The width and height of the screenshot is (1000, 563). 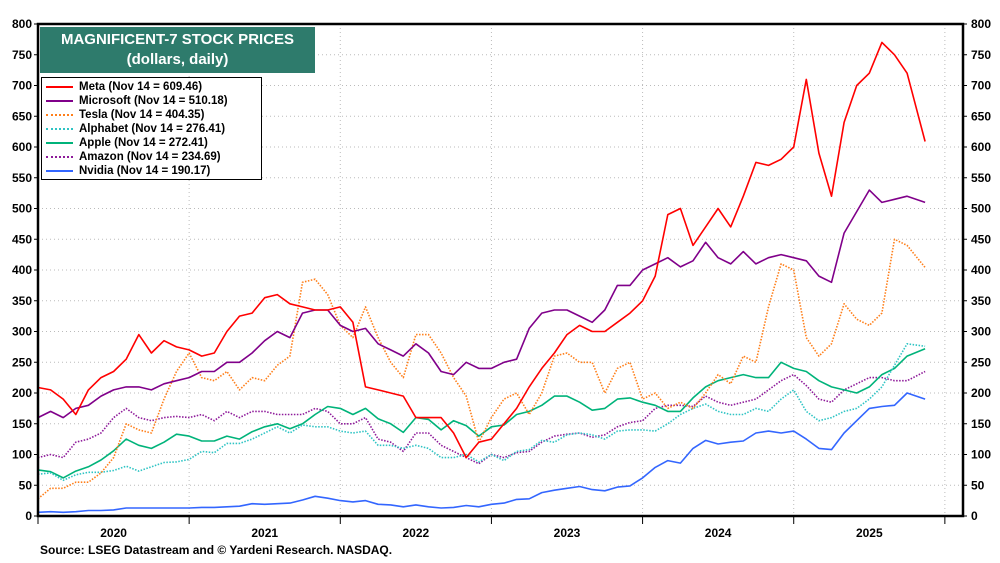 I want to click on legend-item-alphabet: Alphabet (Nov 14 = 276.41), so click(x=151, y=129).